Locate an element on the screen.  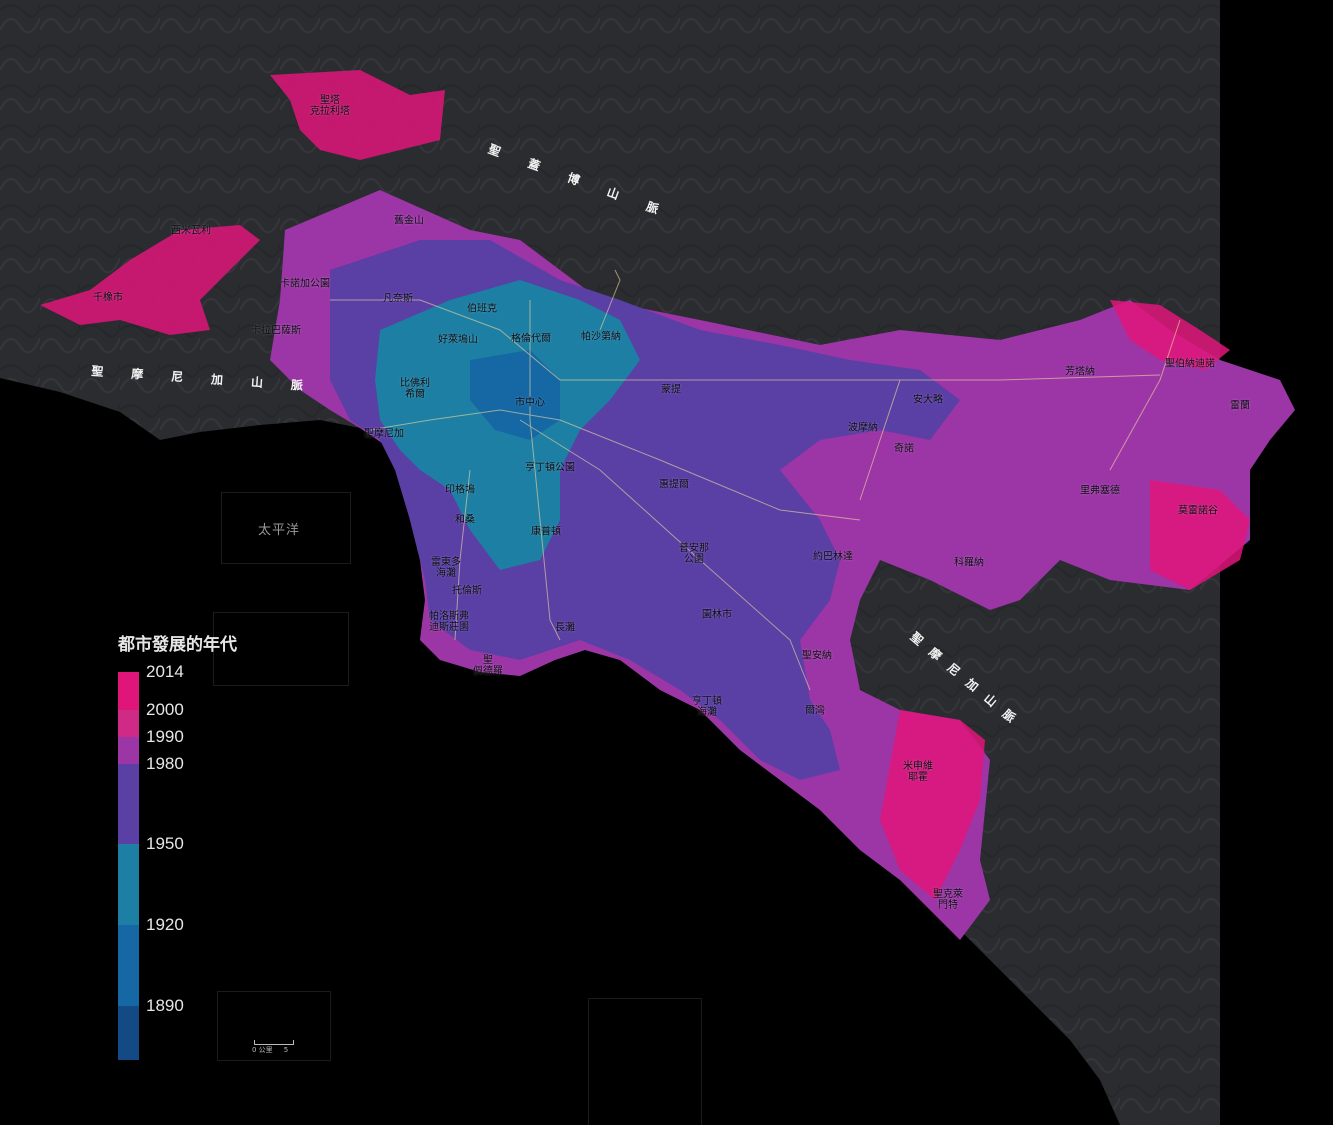
scale-bar: 0 公里 5 is located at coordinates (274, 1026).